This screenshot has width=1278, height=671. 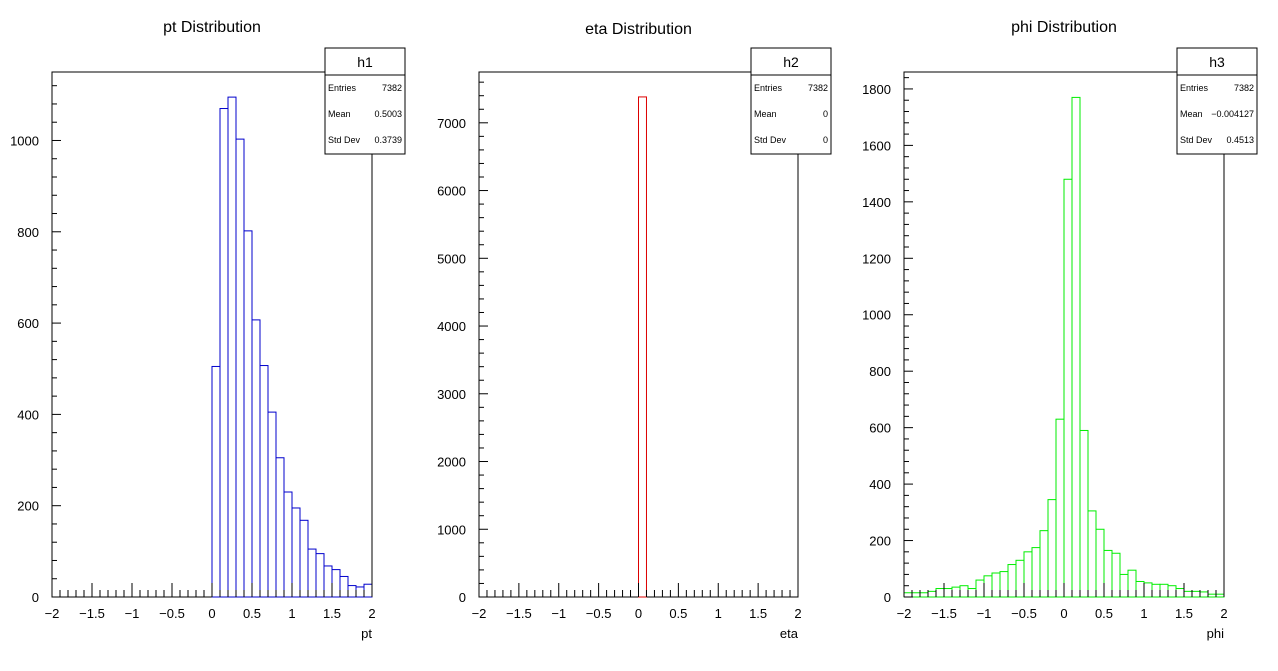 I want to click on y-tick-label: 1200, so click(x=876, y=258).